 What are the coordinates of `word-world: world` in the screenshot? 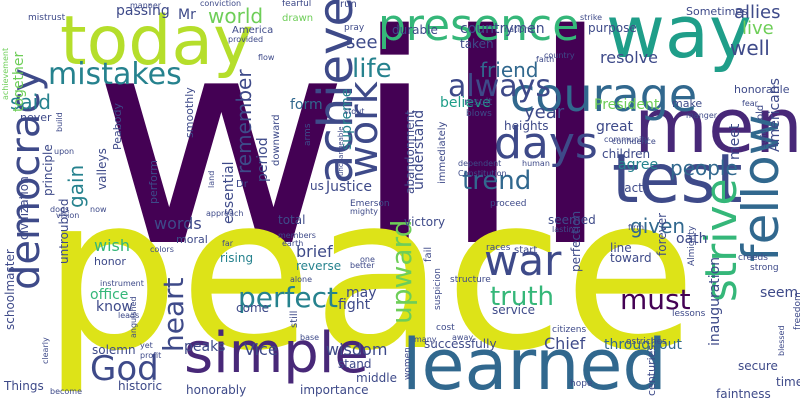 It's located at (236, 16).